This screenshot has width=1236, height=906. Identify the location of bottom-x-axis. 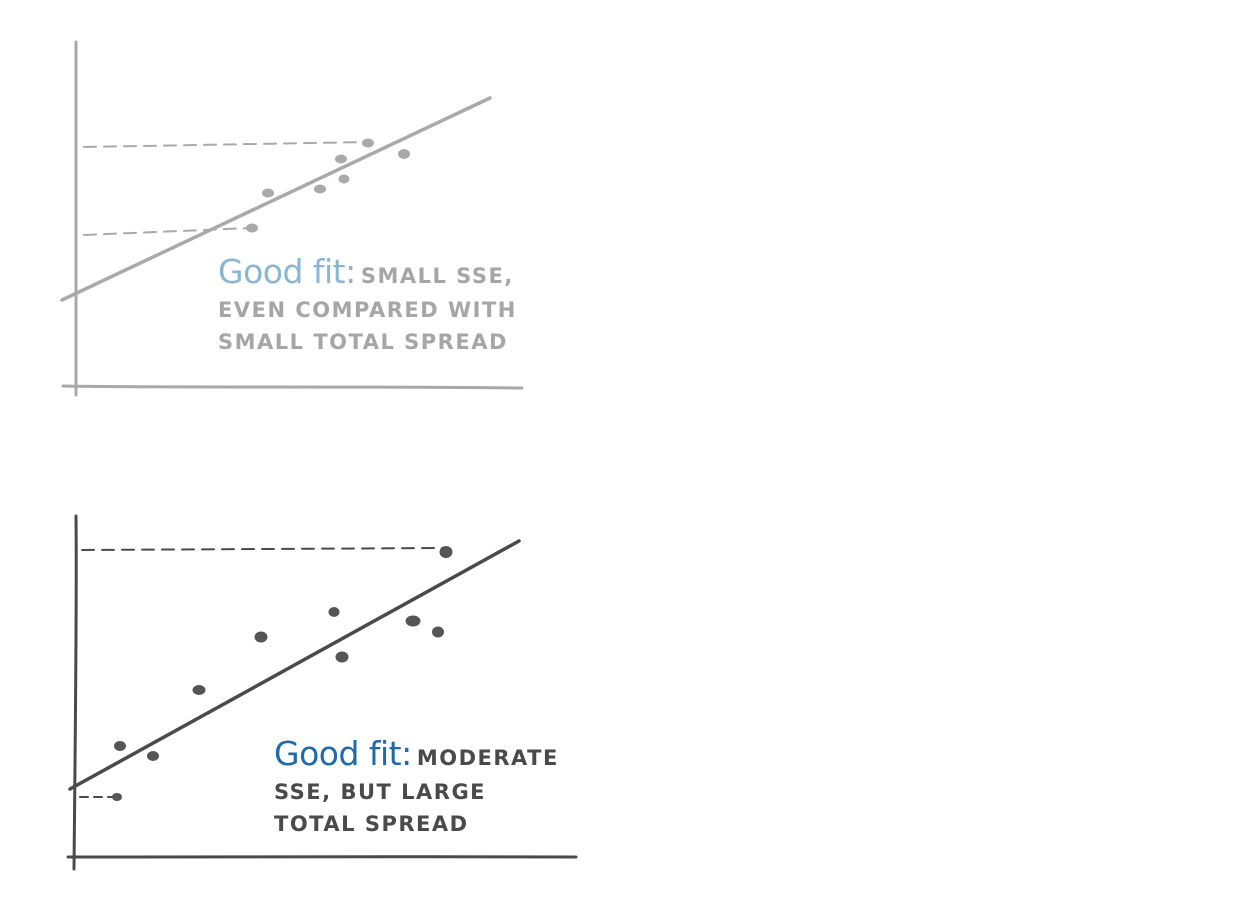
(322, 857).